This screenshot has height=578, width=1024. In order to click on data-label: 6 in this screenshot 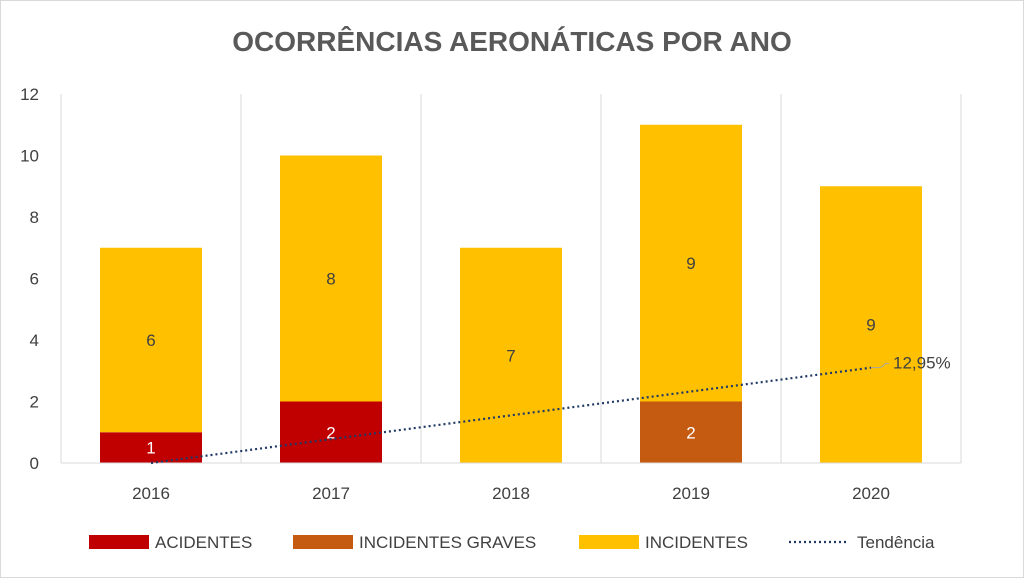, I will do `click(150, 340)`.